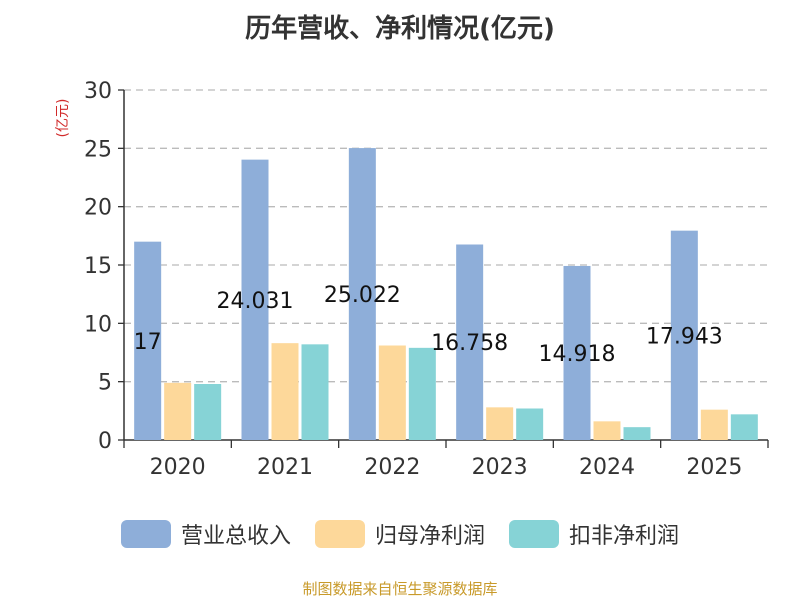 This screenshot has width=800, height=600. What do you see at coordinates (98, 149) in the screenshot?
I see `y-tick-label: 25` at bounding box center [98, 149].